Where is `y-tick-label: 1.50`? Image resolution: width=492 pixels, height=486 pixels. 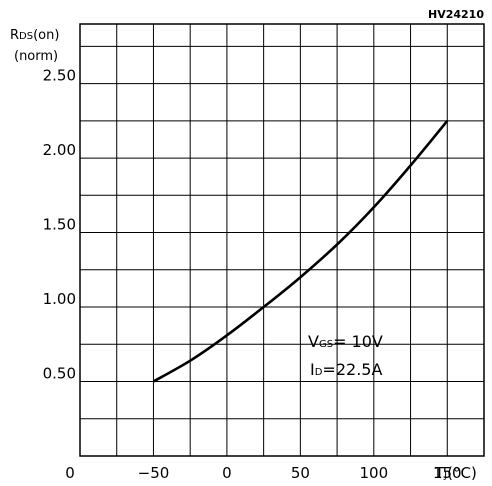
y-tick-label: 1.50 is located at coordinates (59, 225).